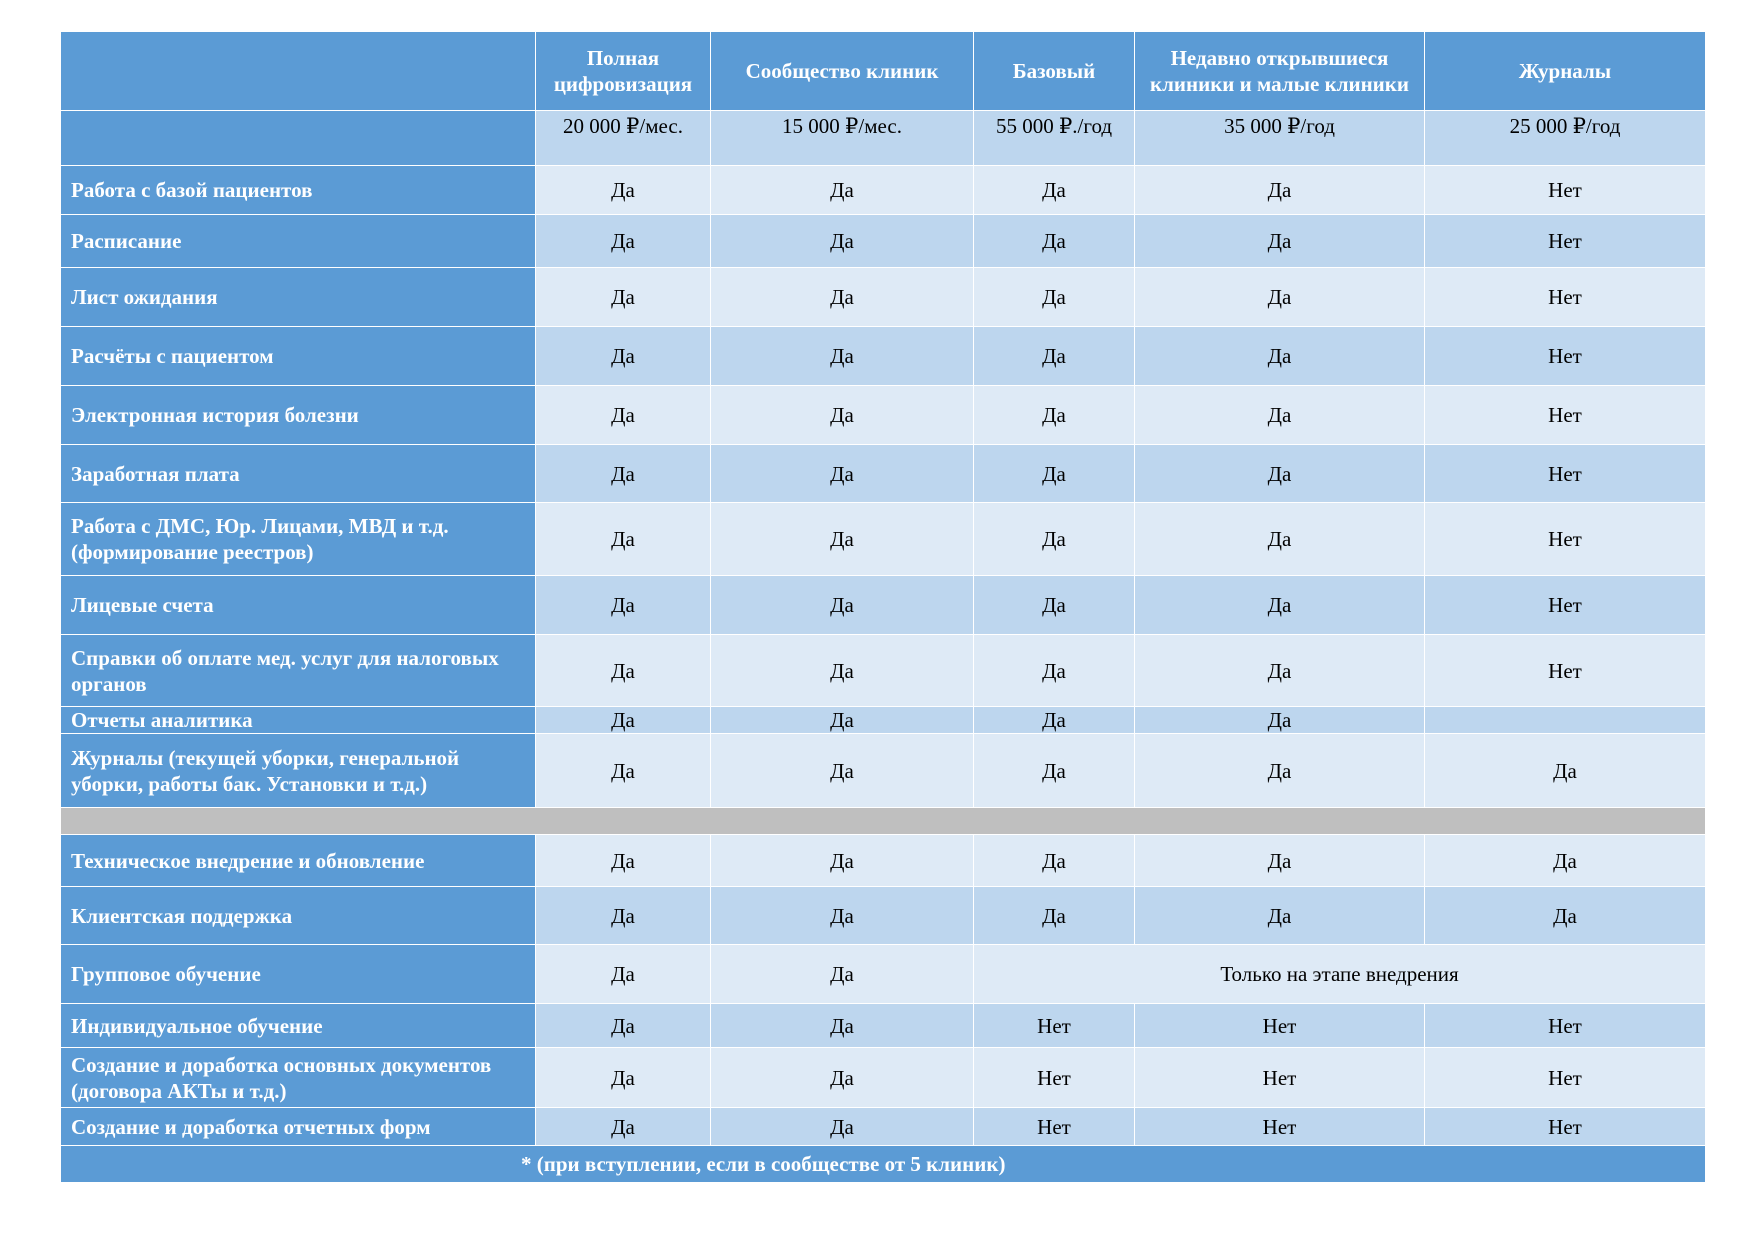 The image size is (1755, 1241). What do you see at coordinates (298, 915) in the screenshot?
I see `row-label: Клиентская поддержка` at bounding box center [298, 915].